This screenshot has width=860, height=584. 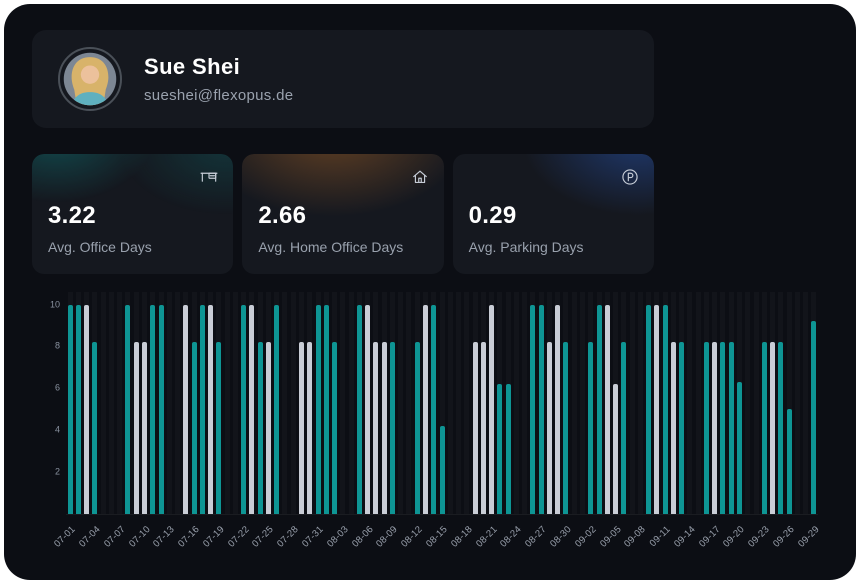 I want to click on desk-icon, so click(x=209, y=177).